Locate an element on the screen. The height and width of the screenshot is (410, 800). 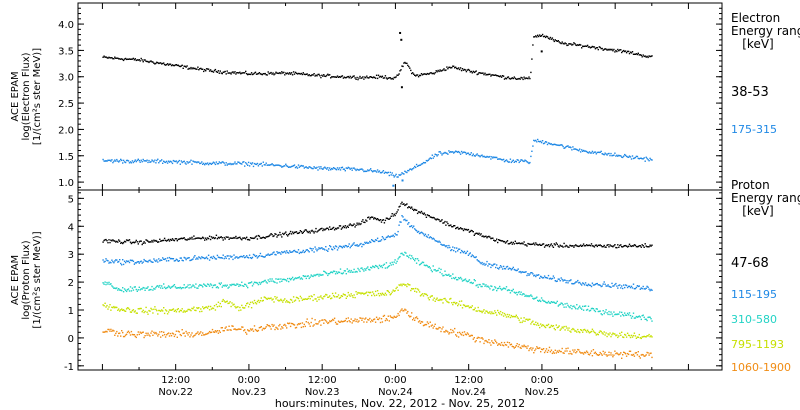
x-tick-label-date: Nov.25 is located at coordinates (542, 392).